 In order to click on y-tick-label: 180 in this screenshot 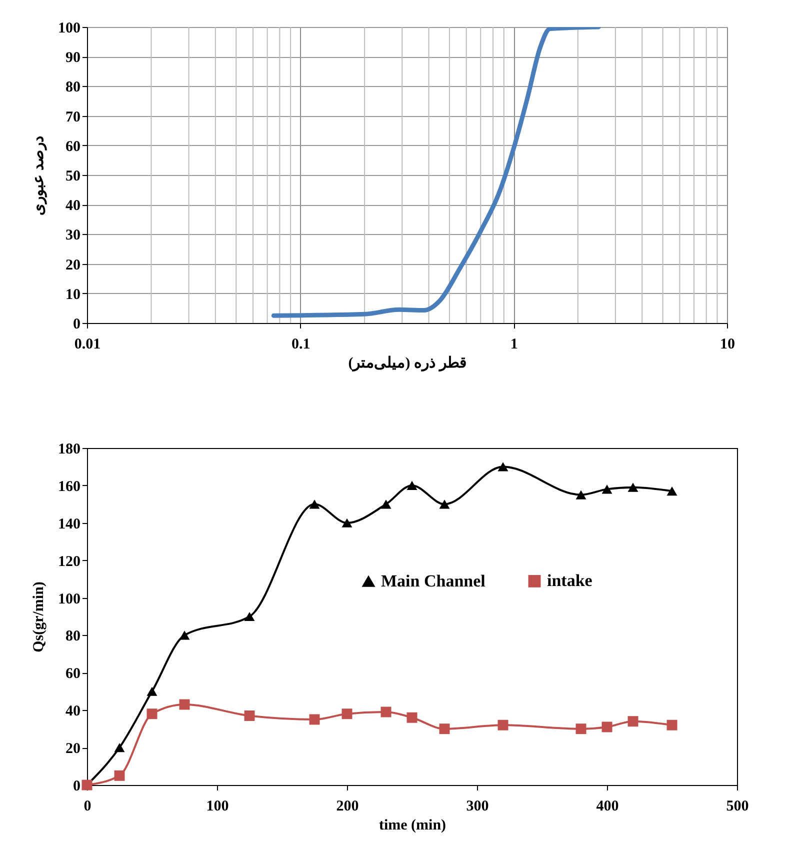, I will do `click(69, 450)`.